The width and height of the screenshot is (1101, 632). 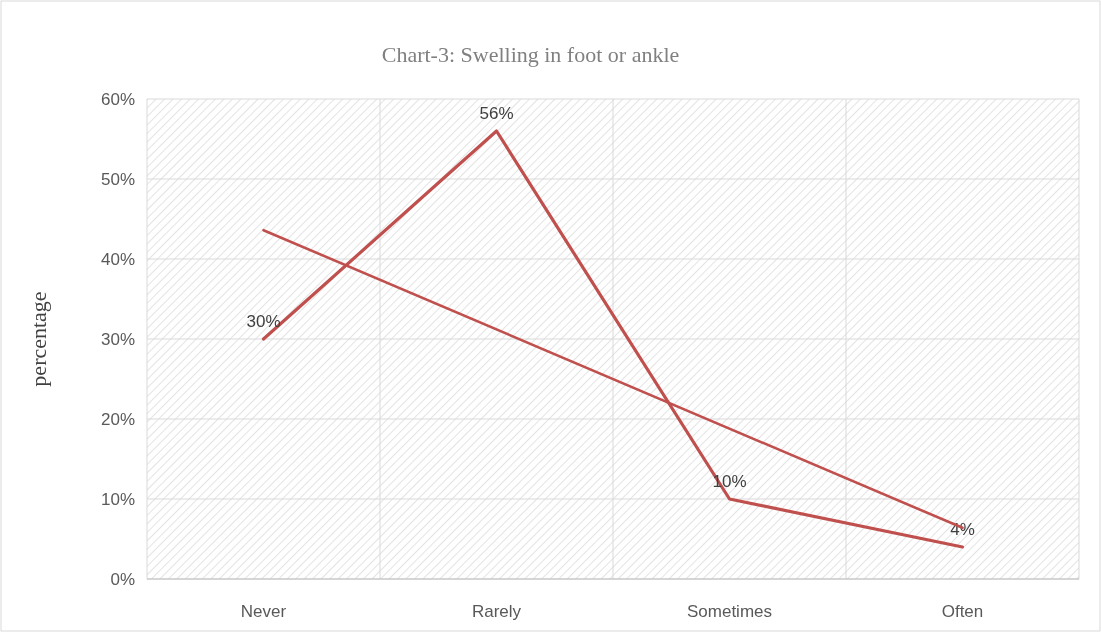 I want to click on x-tick-label: Often, so click(x=962, y=611).